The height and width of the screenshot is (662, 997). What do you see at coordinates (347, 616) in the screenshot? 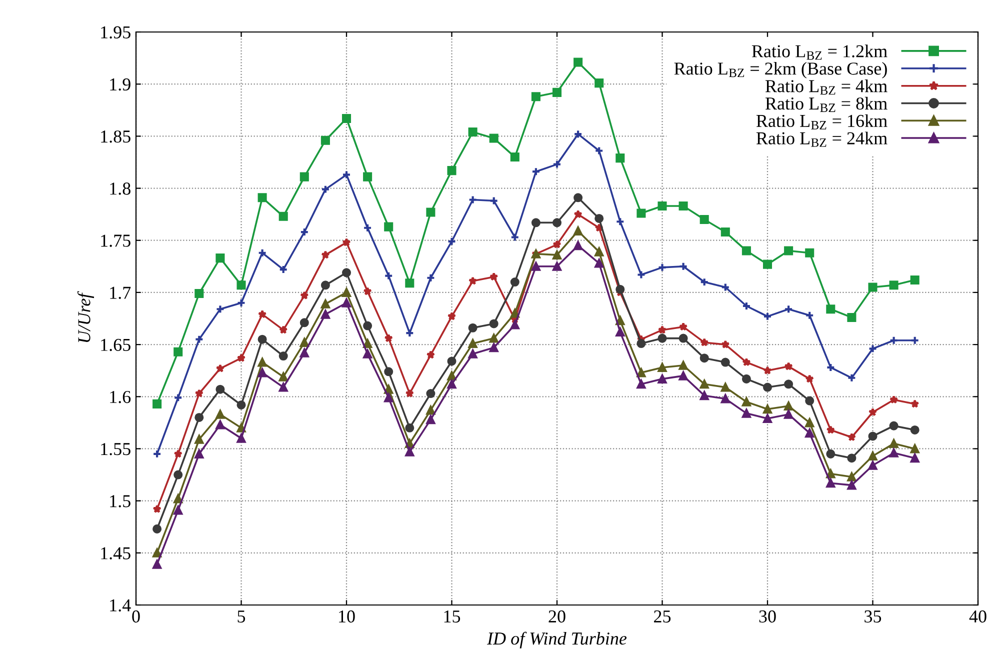
I see `x-tick-label: 10` at bounding box center [347, 616].